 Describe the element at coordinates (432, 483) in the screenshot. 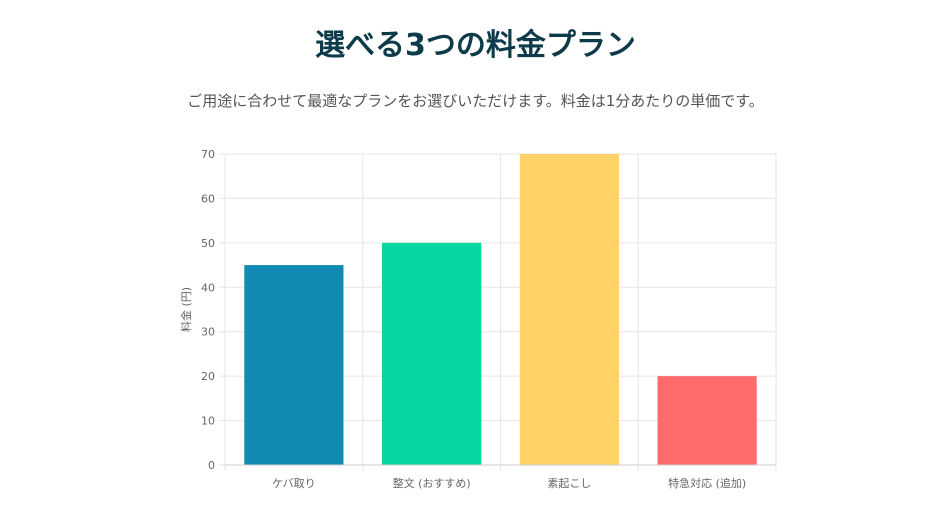

I see `x-tick-label: 整文 (おすすめ)` at that location.